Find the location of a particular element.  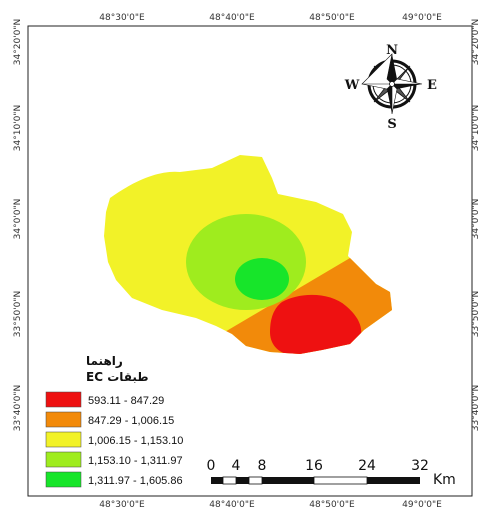

scale-unit: Km is located at coordinates (444, 480).